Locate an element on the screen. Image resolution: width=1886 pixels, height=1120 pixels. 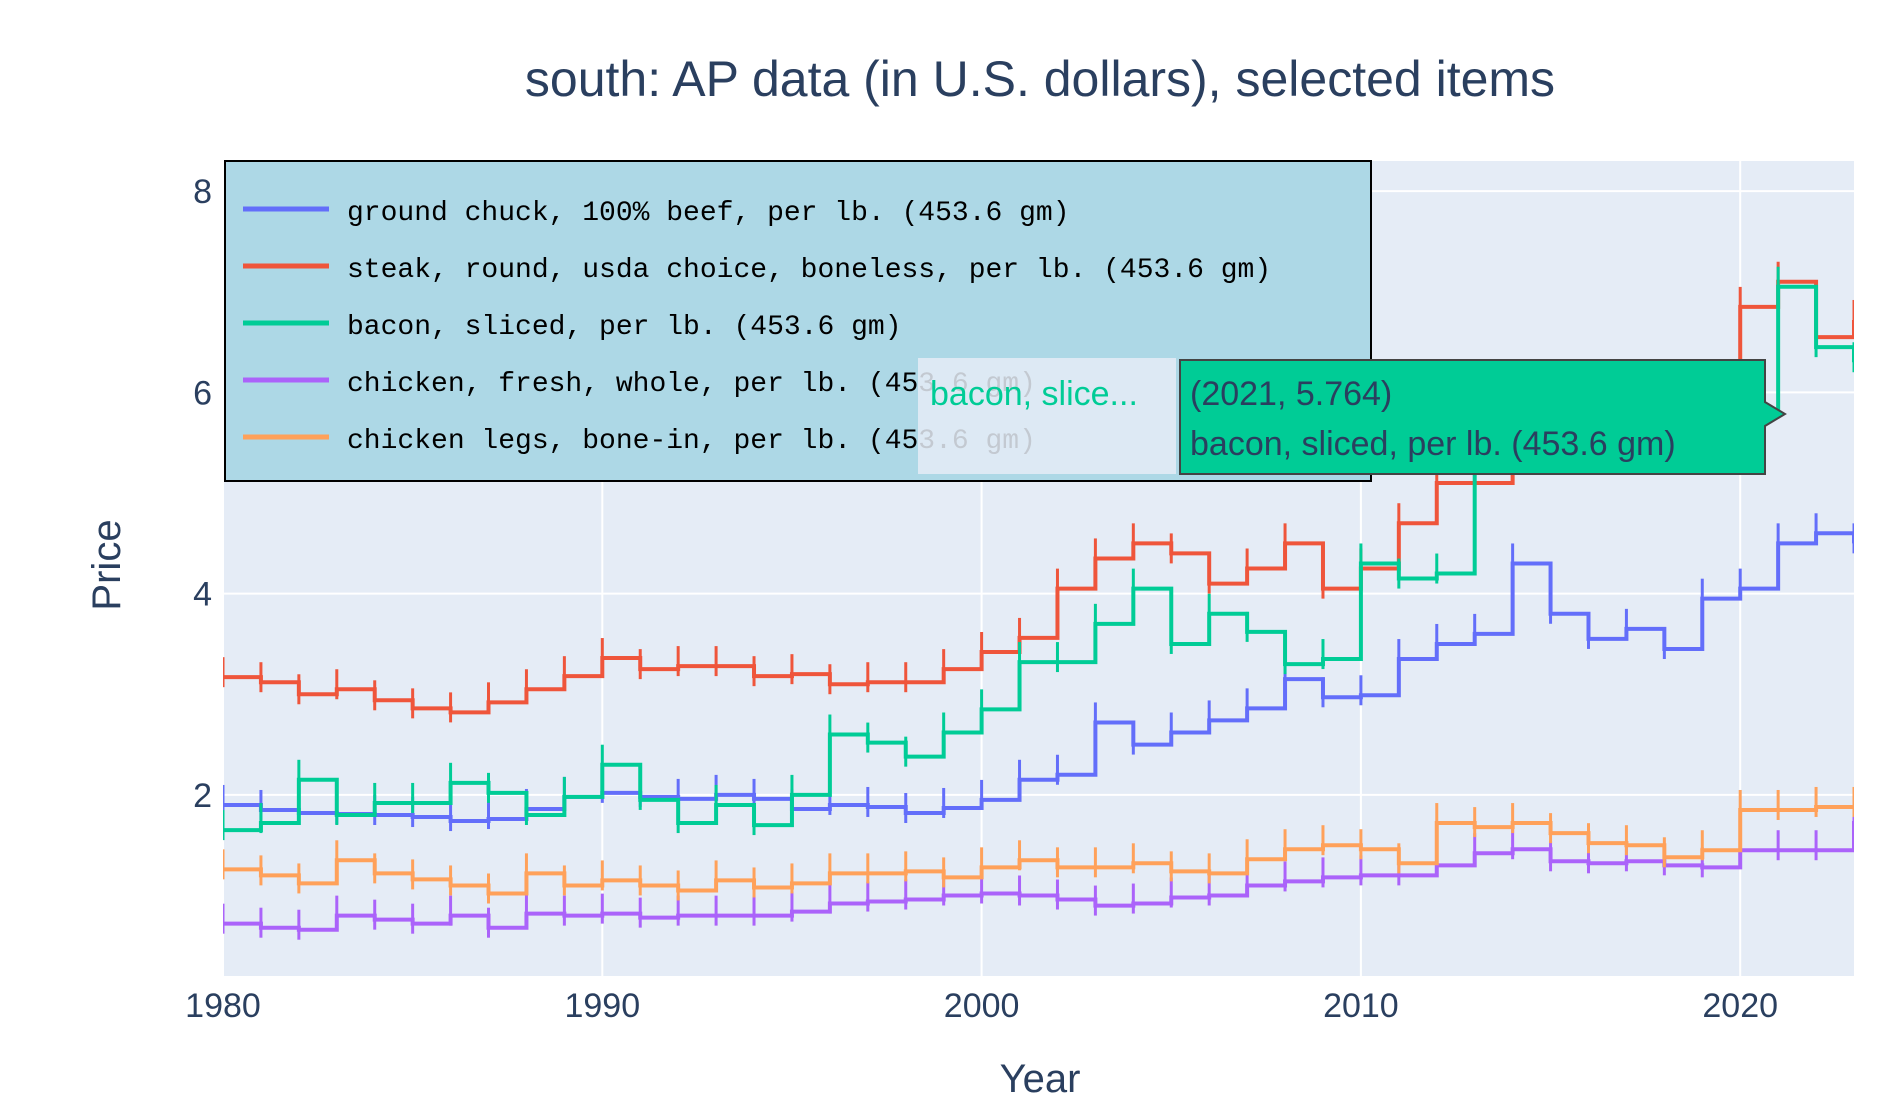
y-tick-label: 2 is located at coordinates (202, 796).